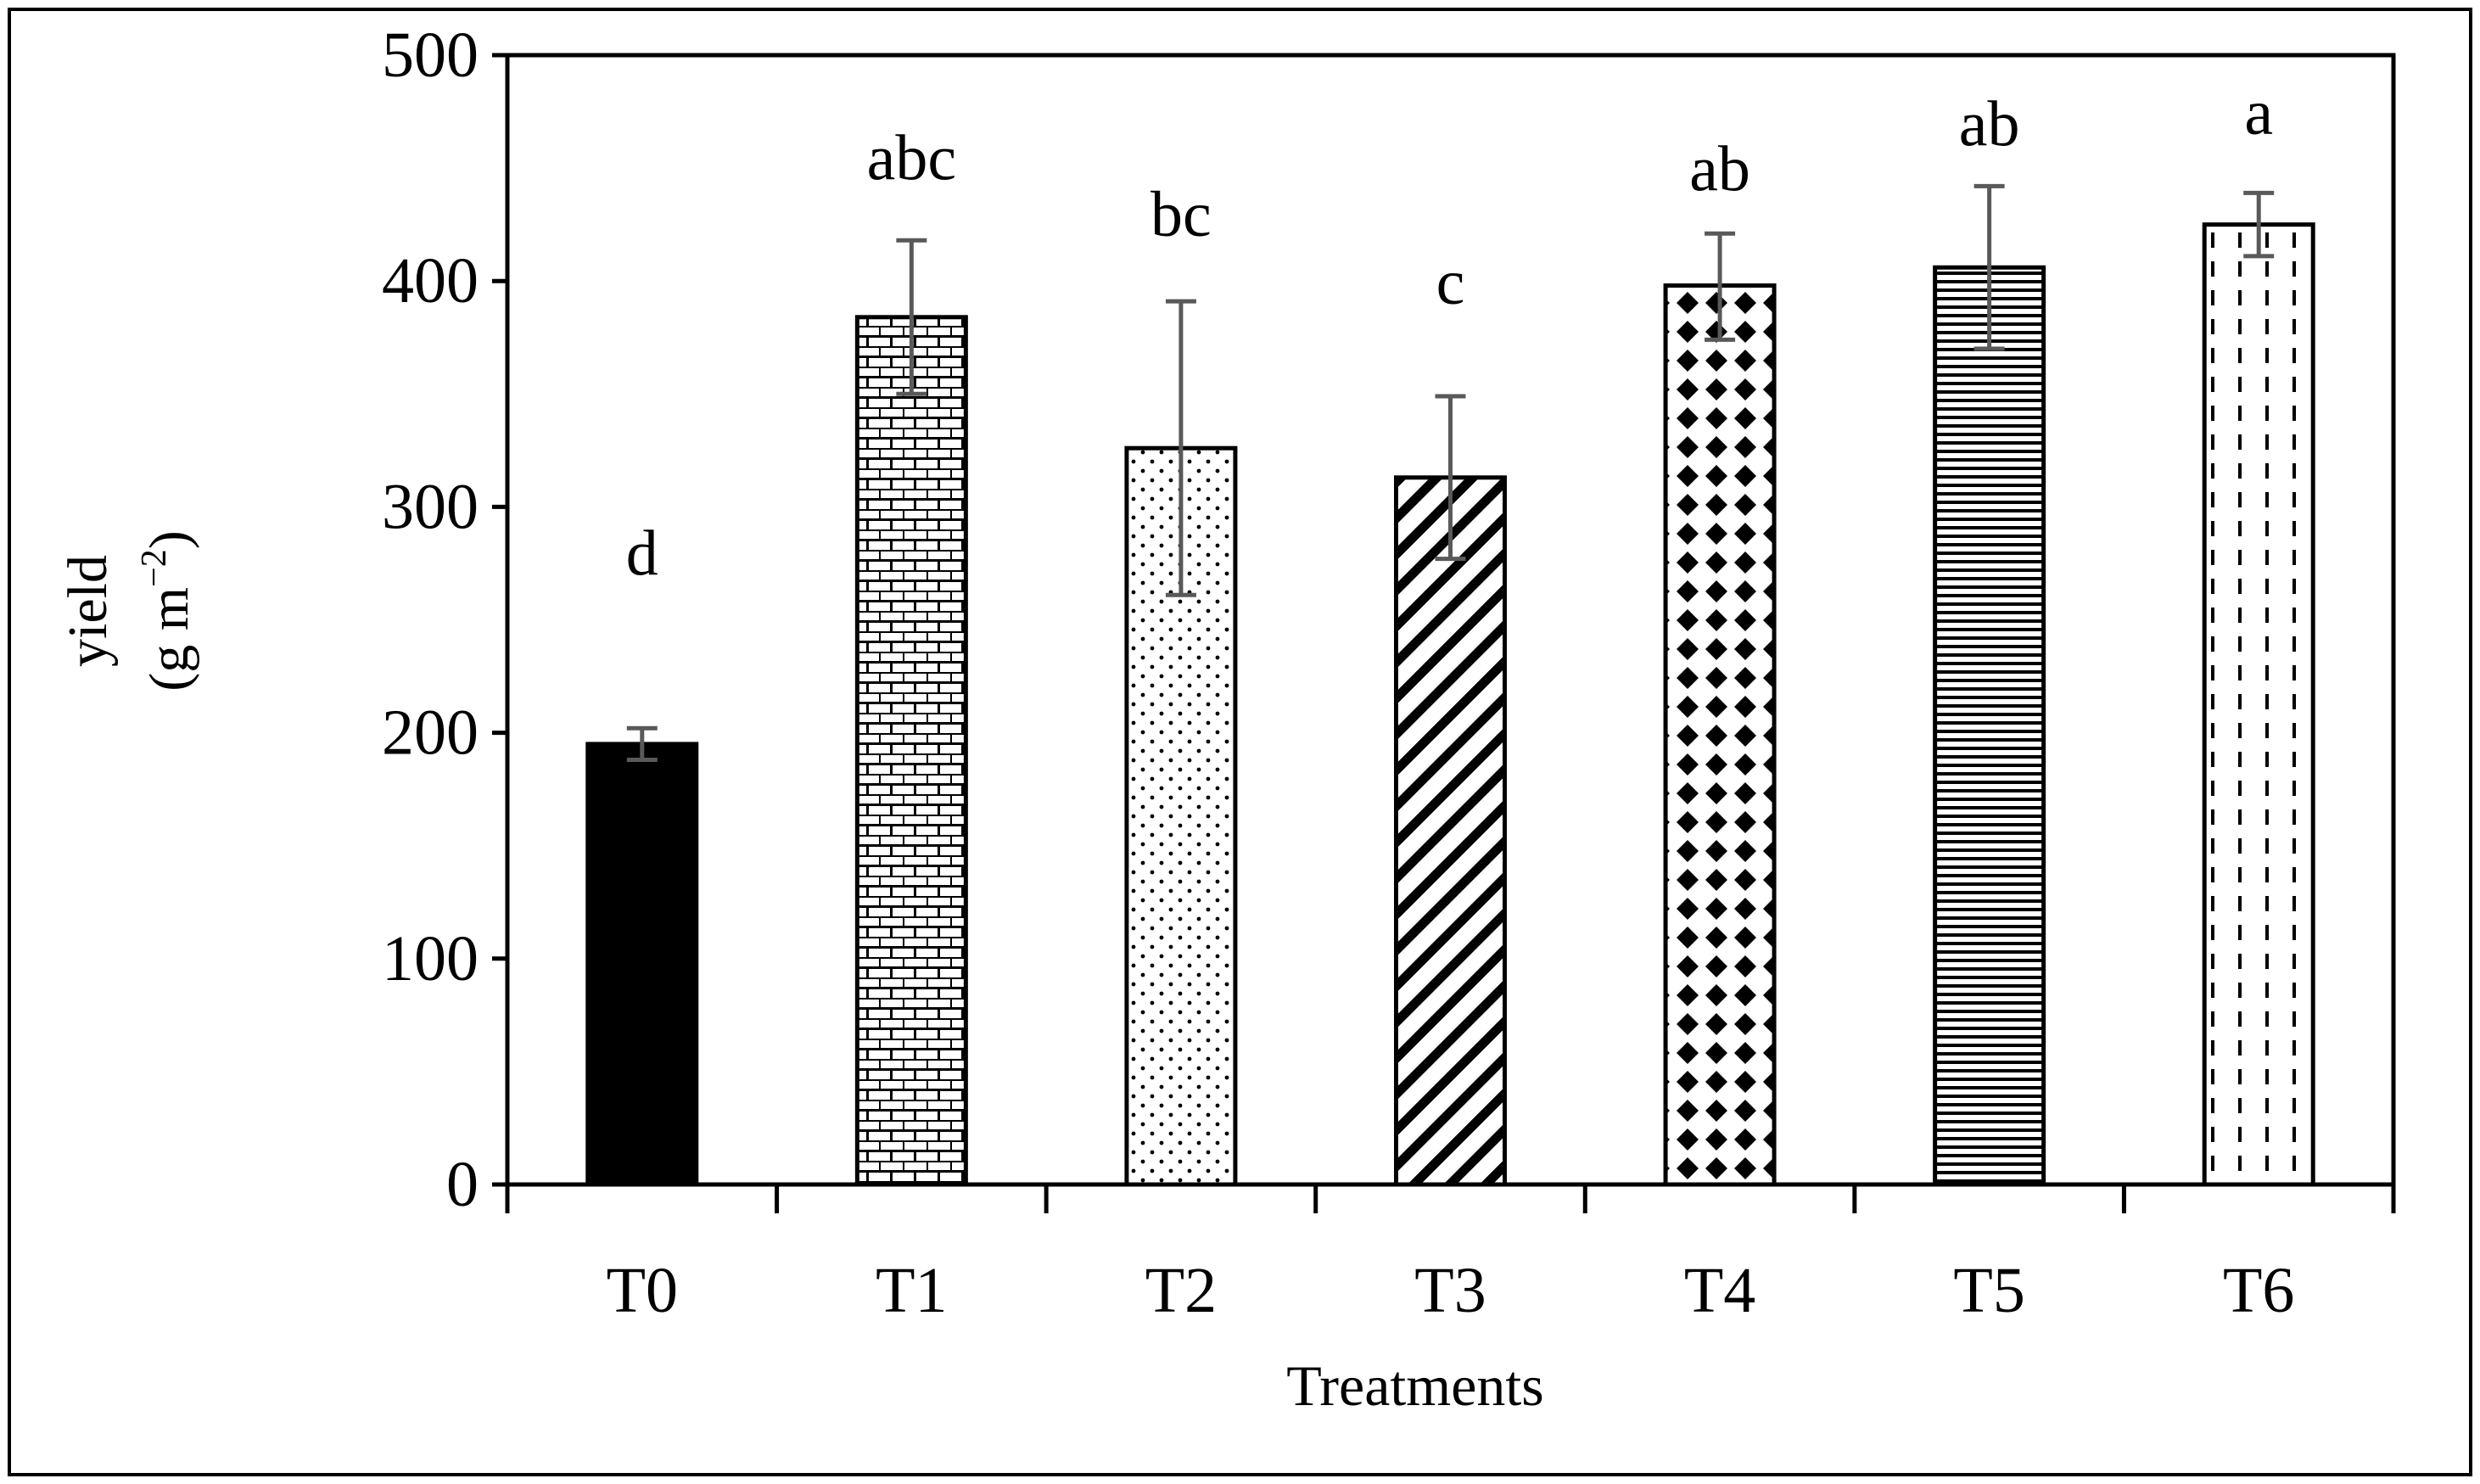 Image resolution: width=2480 pixels, height=1484 pixels. What do you see at coordinates (912, 157) in the screenshot?
I see `significance-letter-T1: abc` at bounding box center [912, 157].